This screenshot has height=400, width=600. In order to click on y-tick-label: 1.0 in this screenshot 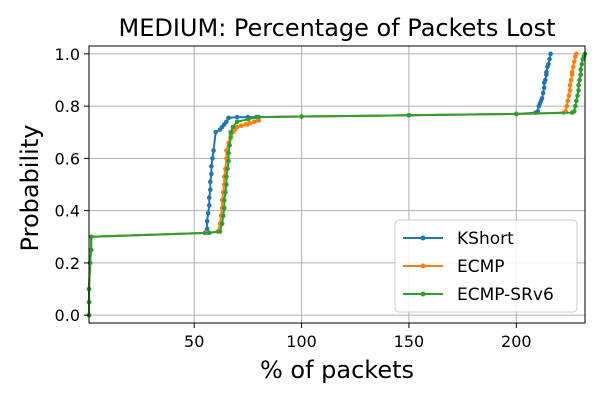, I will do `click(67, 54)`.